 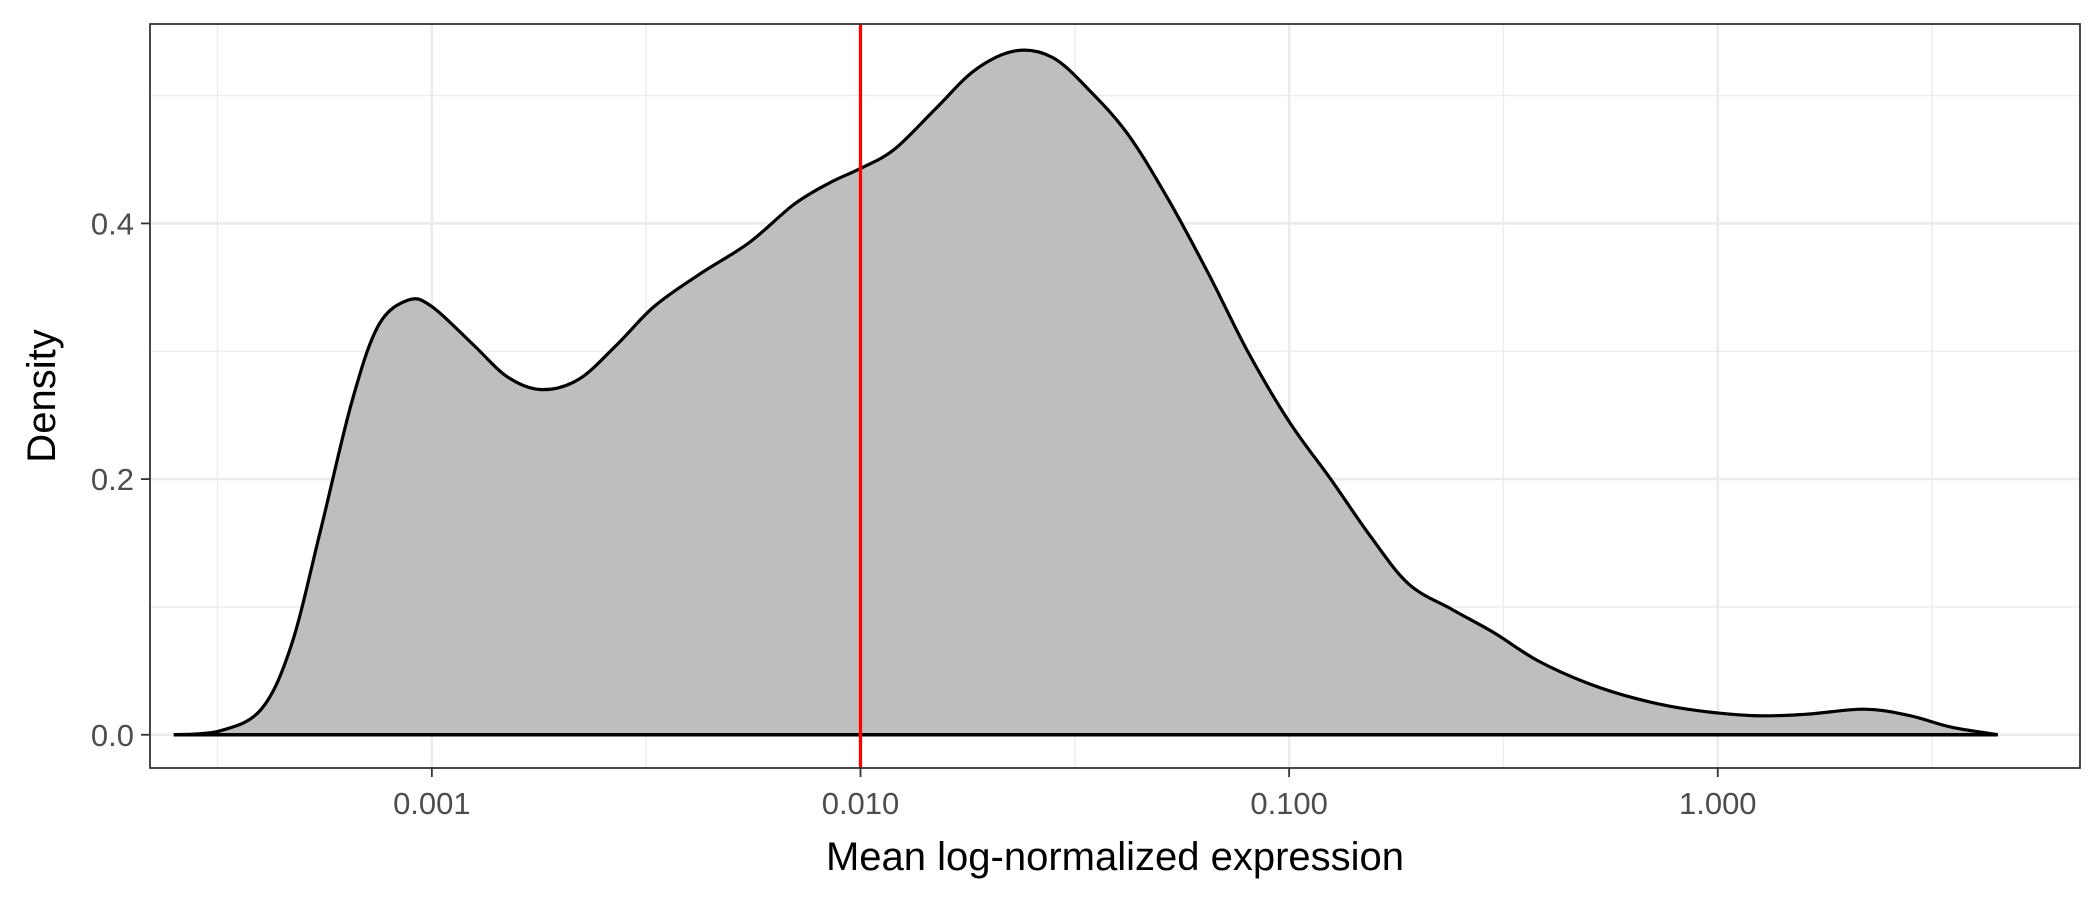 What do you see at coordinates (112, 735) in the screenshot?
I see `y-tick-label: 0.0` at bounding box center [112, 735].